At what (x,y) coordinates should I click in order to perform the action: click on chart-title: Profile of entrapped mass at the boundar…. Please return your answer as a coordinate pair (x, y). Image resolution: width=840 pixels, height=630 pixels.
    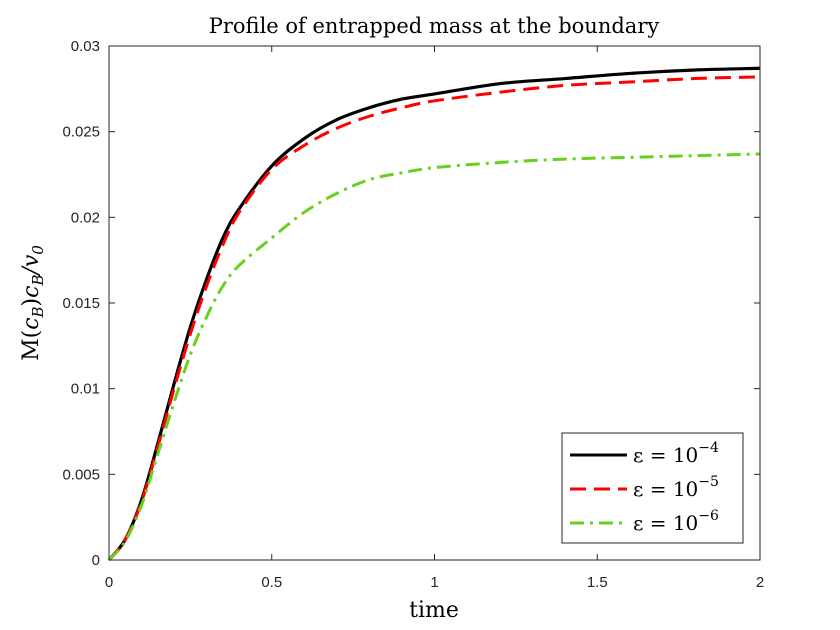
    Looking at the image, I should click on (434, 26).